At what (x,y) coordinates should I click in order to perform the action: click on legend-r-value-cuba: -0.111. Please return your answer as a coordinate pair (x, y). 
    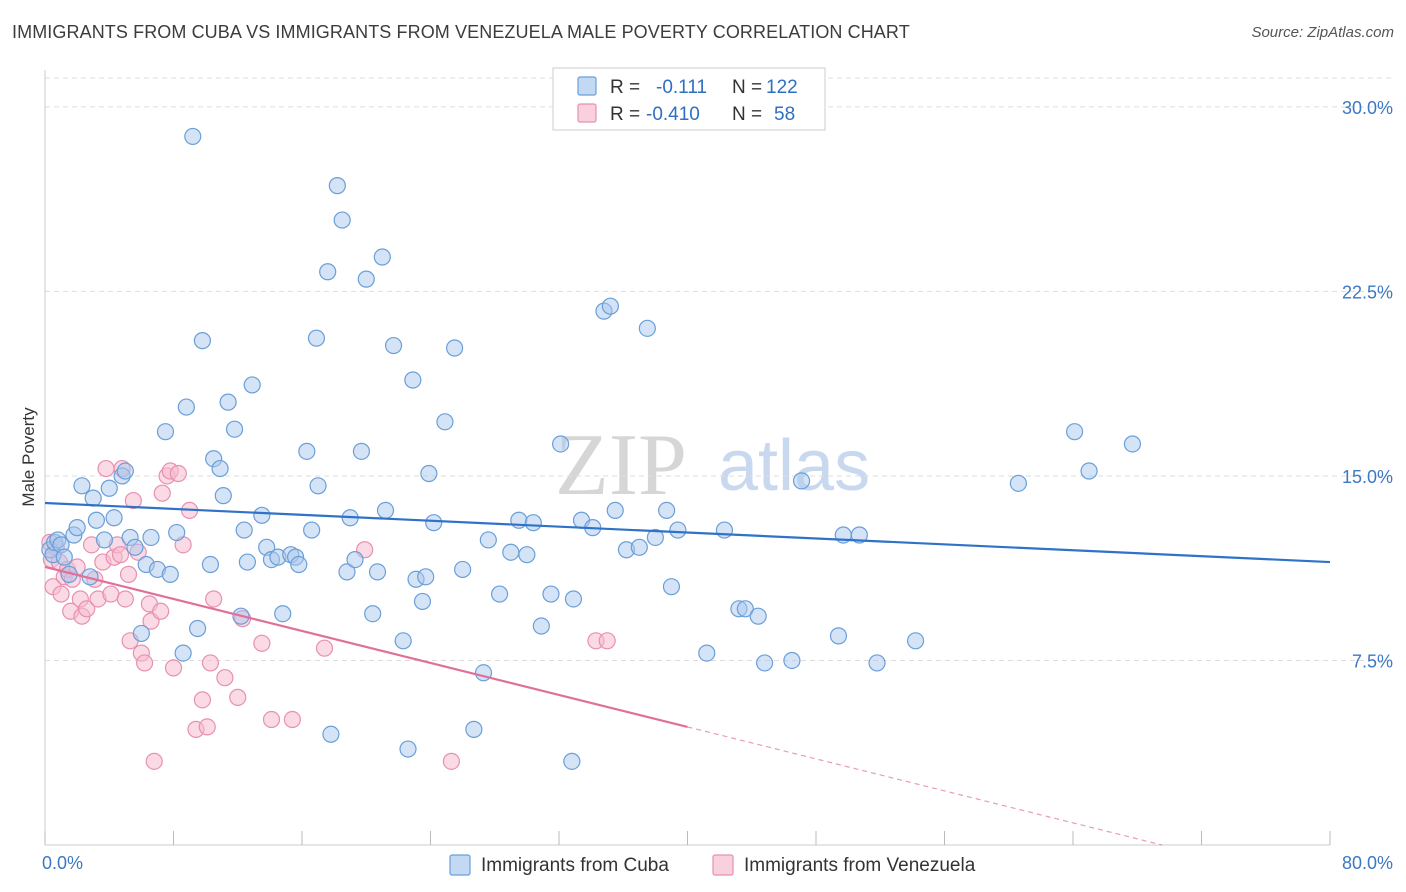
    Looking at the image, I should click on (681, 87).